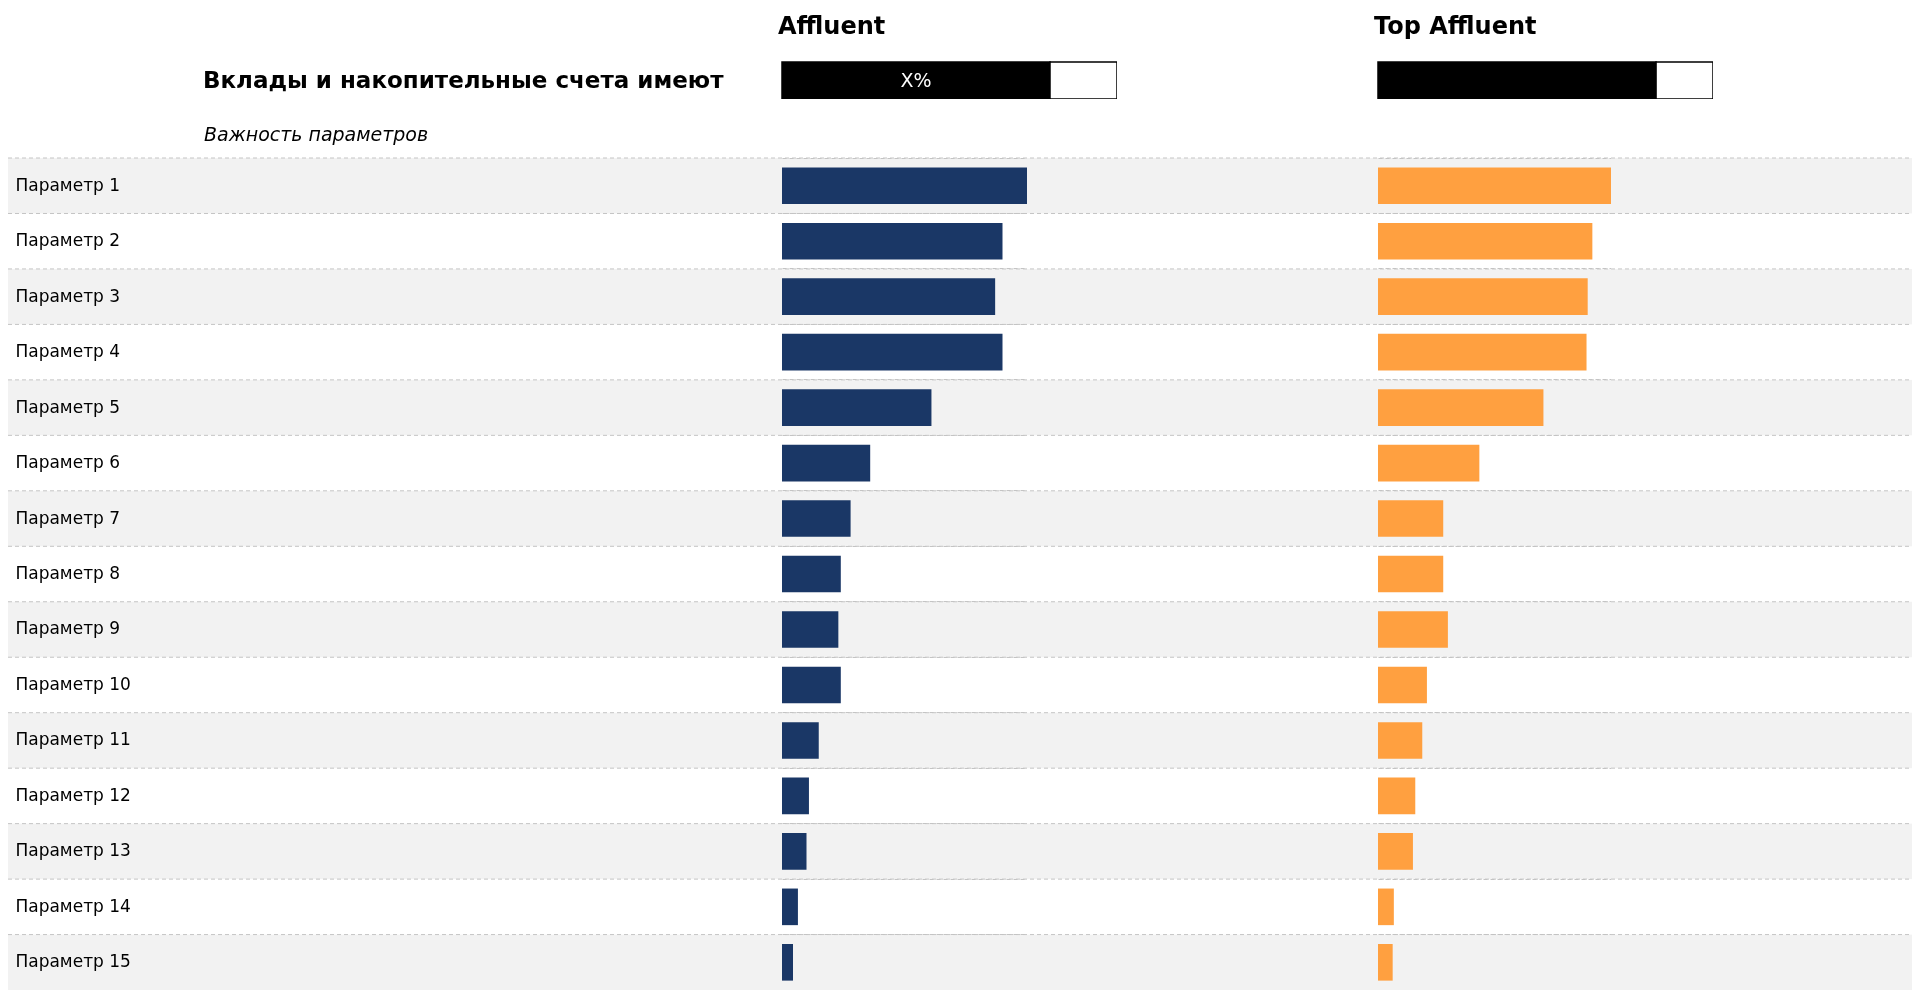 The image size is (1912, 990). Describe the element at coordinates (73, 961) in the screenshot. I see `y-tick-label: Параметр 15` at that location.